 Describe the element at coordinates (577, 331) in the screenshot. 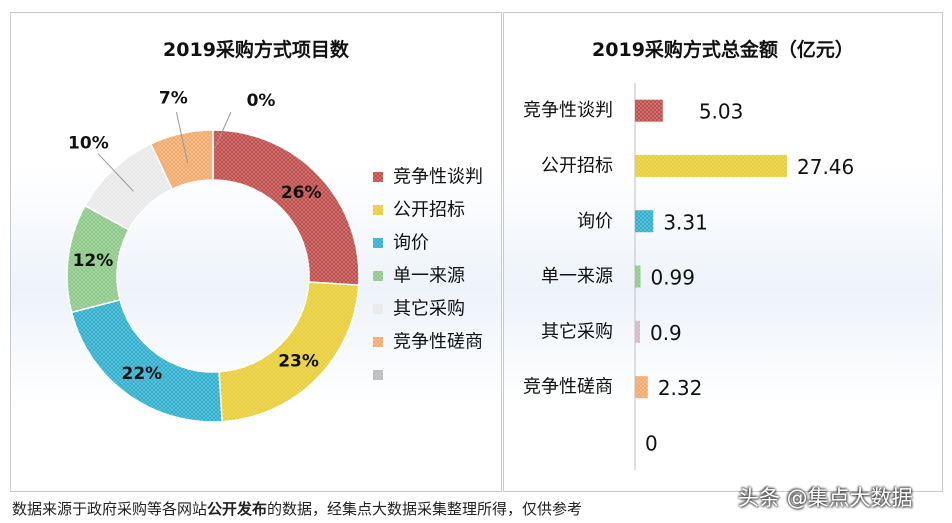

I see `category-label: 其它采购` at that location.